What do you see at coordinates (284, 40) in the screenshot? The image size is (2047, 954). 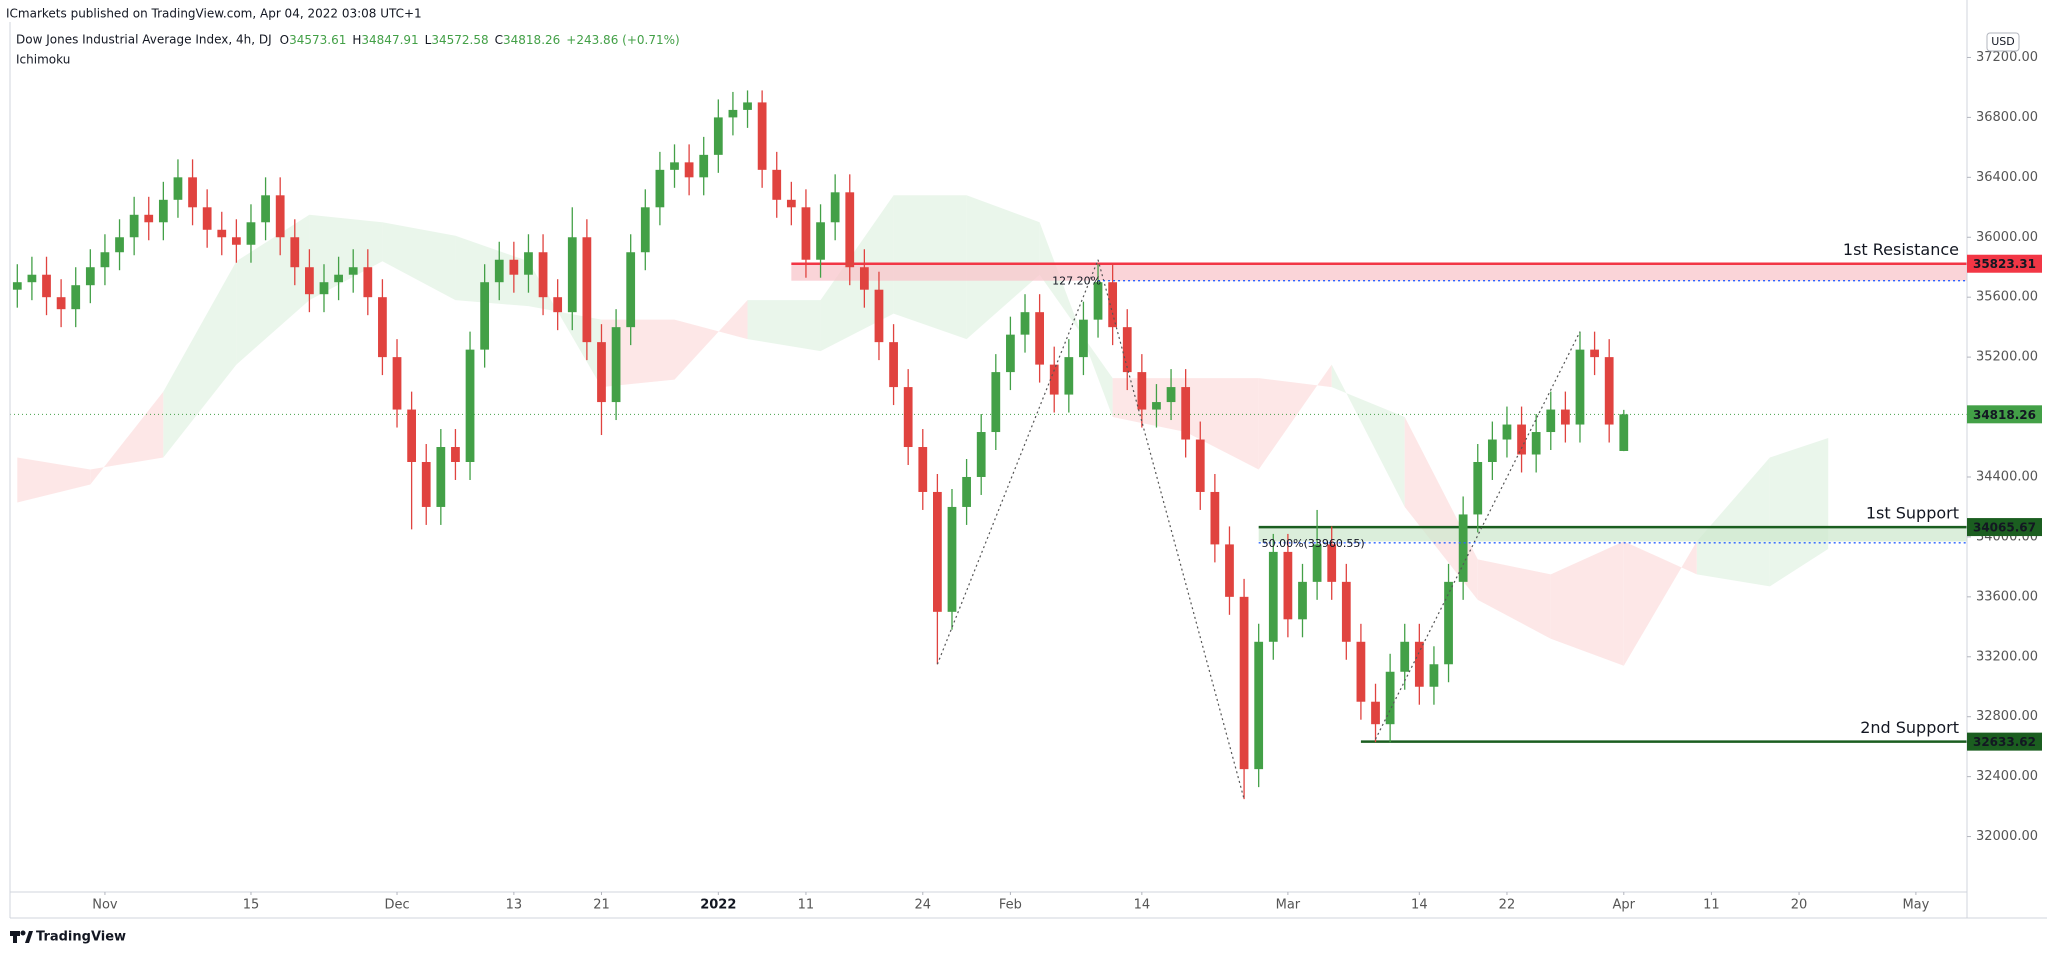 I see `ohlc-letter: O` at bounding box center [284, 40].